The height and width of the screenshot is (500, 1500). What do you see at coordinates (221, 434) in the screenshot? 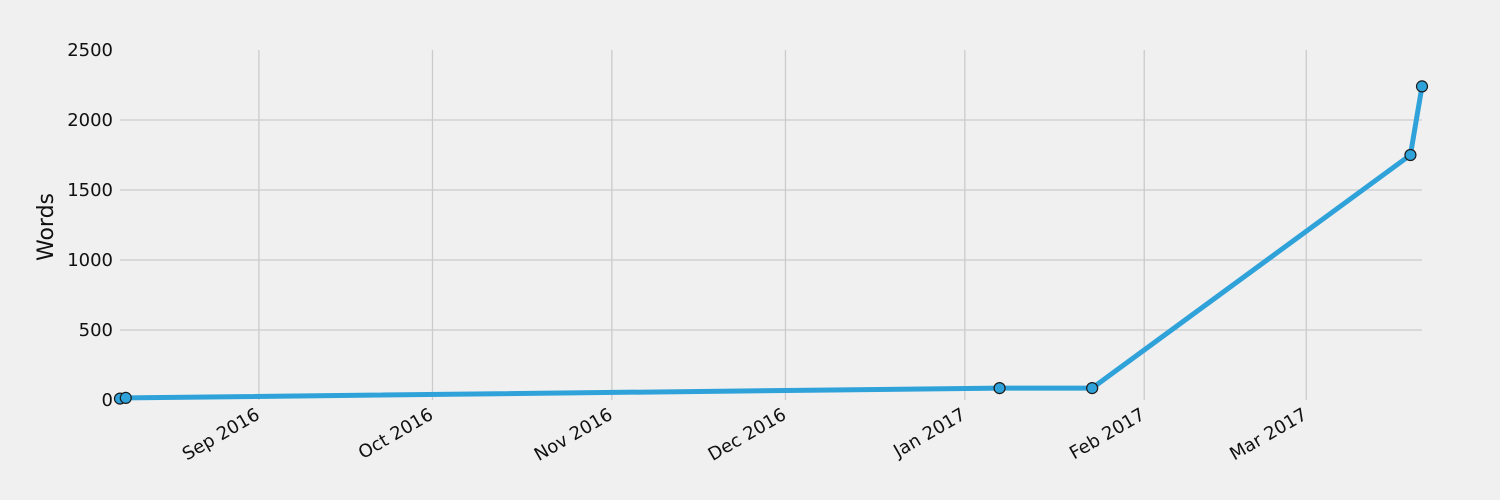
I see `x-tick-label: Sep 2016` at bounding box center [221, 434].